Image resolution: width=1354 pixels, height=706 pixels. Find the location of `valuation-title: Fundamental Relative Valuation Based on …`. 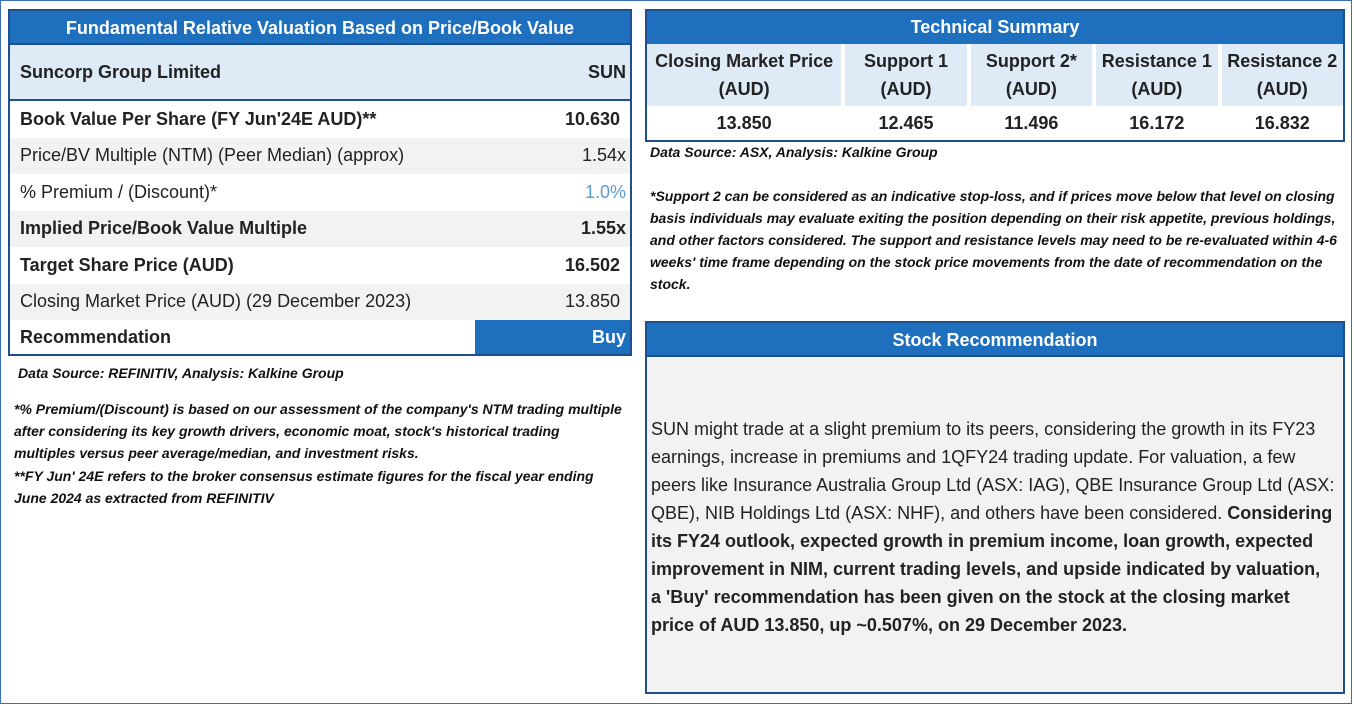

valuation-title: Fundamental Relative Valuation Based on … is located at coordinates (320, 28).